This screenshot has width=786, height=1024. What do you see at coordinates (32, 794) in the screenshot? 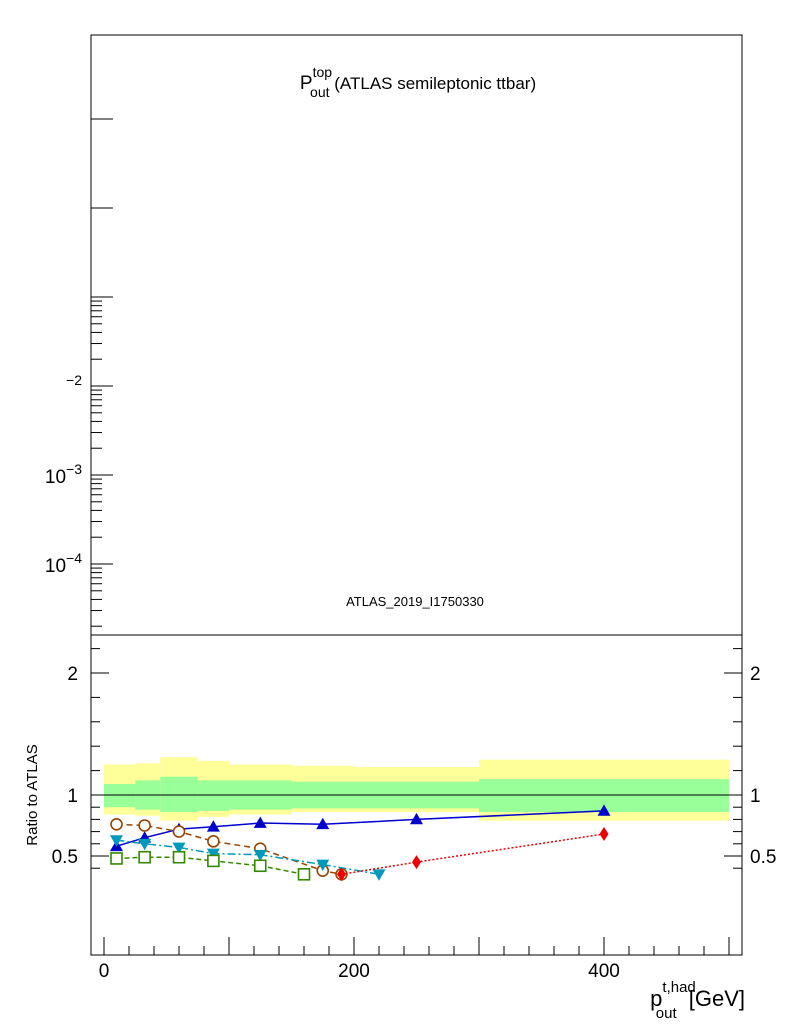
I see `y-axis-label: Ratio to ATLAS` at bounding box center [32, 794].